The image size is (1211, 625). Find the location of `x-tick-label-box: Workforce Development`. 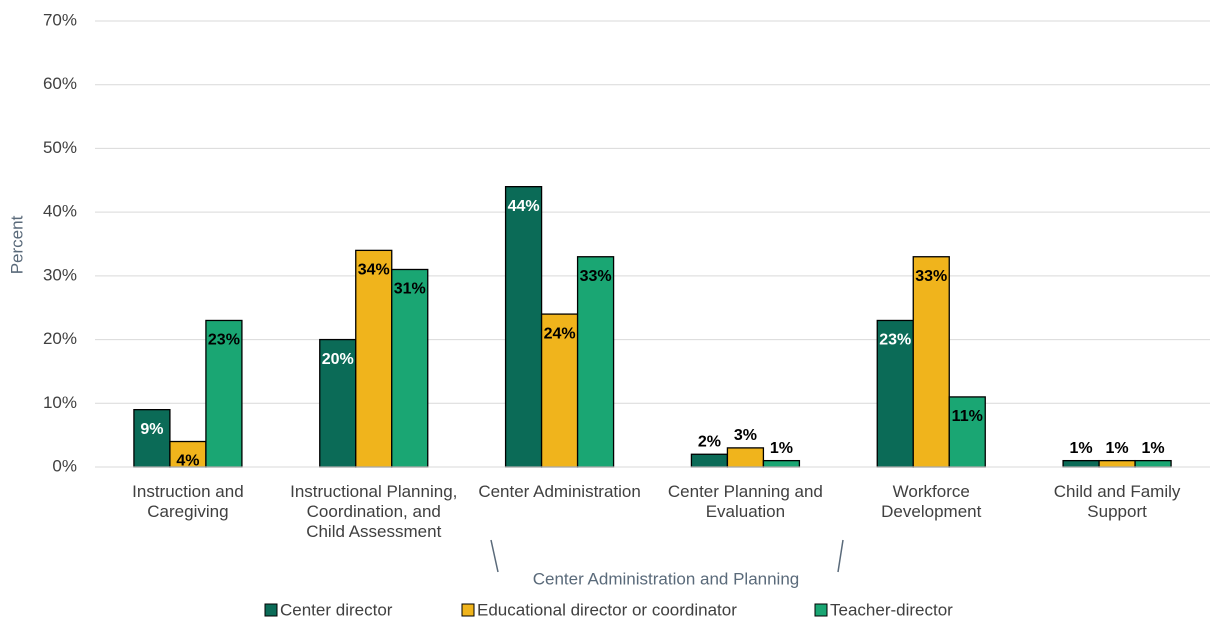

x-tick-label-box: Workforce Development is located at coordinates (931, 501).